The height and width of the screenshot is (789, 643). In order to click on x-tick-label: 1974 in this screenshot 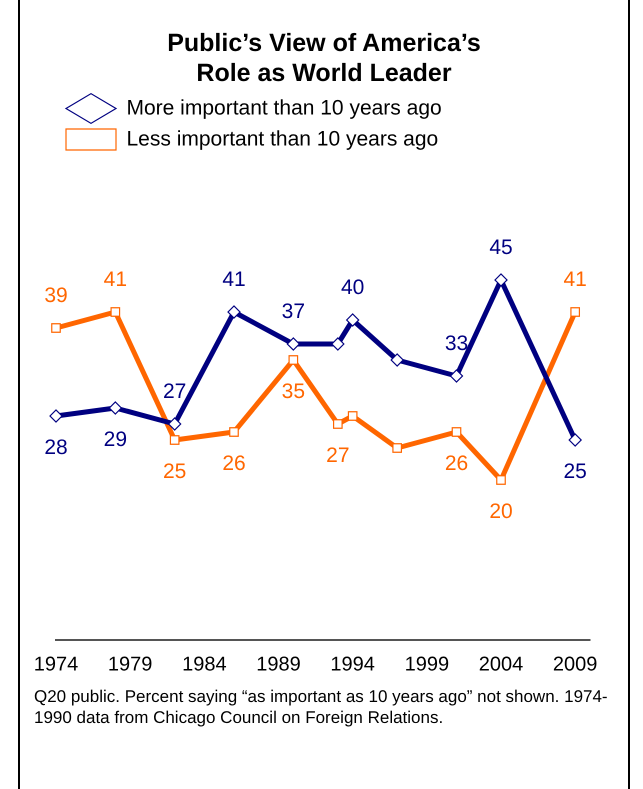, I will do `click(56, 665)`.